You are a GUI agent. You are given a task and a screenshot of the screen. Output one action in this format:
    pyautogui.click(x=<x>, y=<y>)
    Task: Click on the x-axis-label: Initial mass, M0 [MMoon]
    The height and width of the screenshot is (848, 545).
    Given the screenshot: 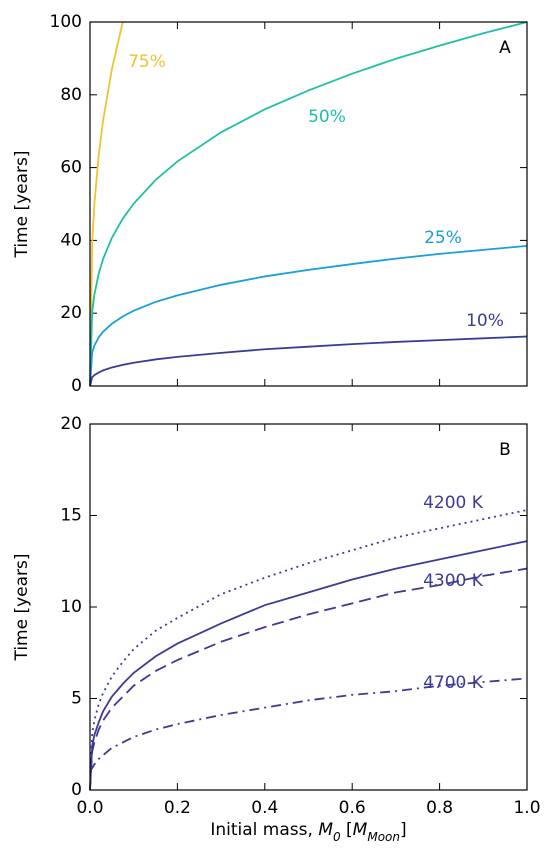 What is the action you would take?
    pyautogui.click(x=308, y=832)
    